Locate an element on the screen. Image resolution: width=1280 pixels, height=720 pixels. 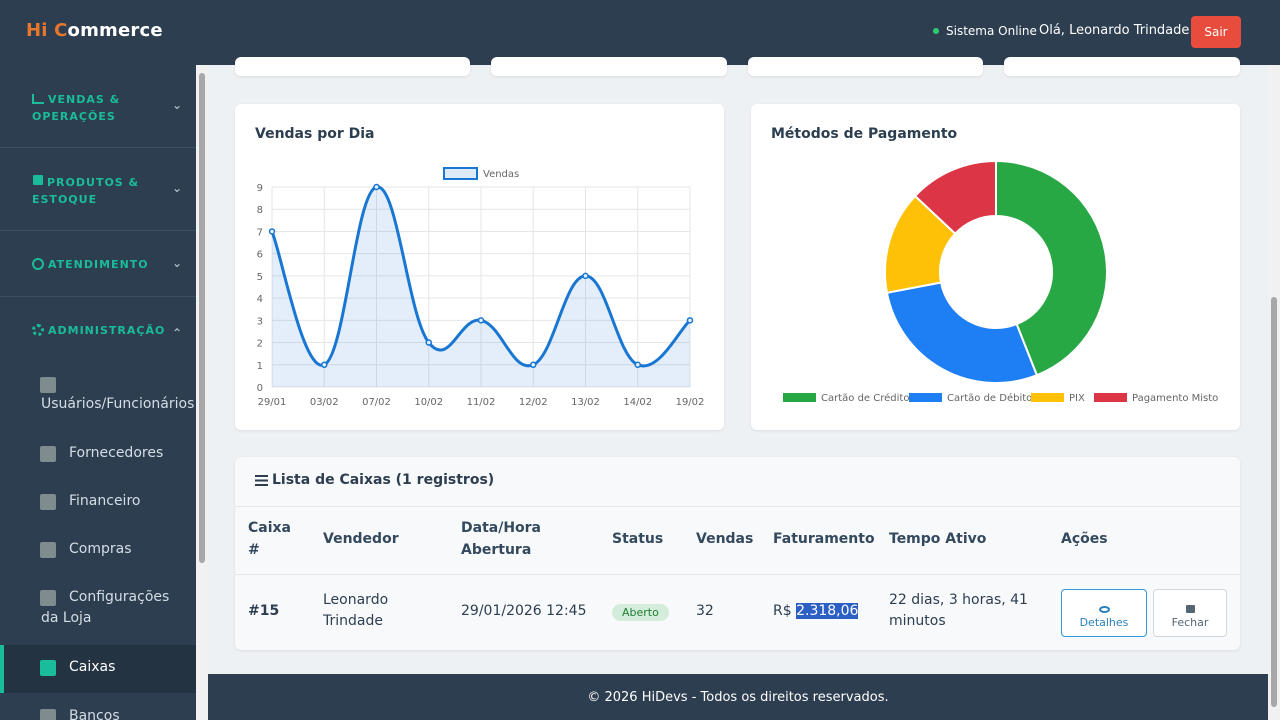
y-tick-label: 1 is located at coordinates (260, 366).